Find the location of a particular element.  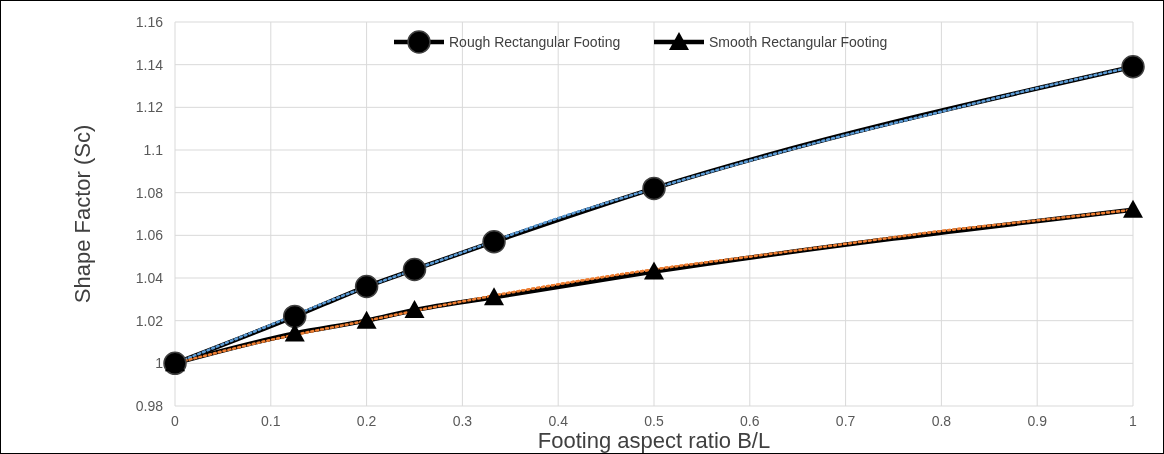

legend-label: Smooth Rectangular Footing is located at coordinates (798, 41).